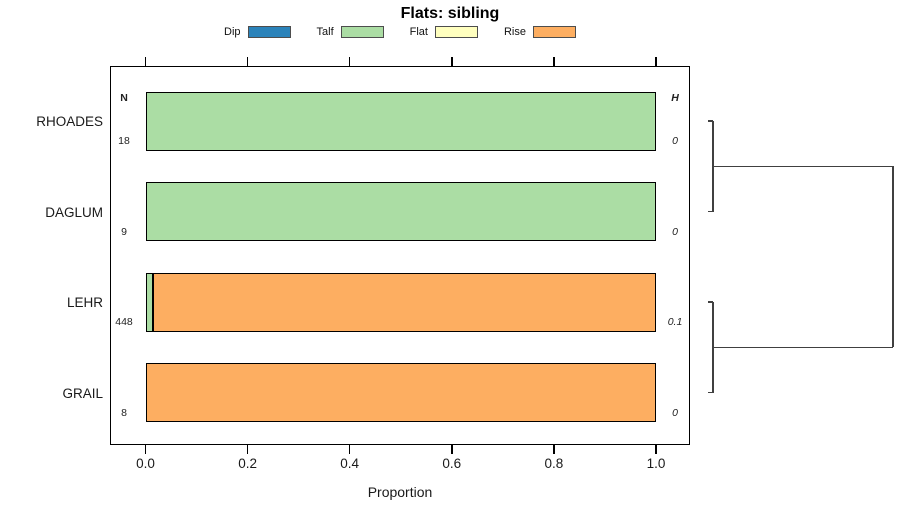 This screenshot has width=900, height=520. What do you see at coordinates (656, 463) in the screenshot?
I see `x-tick-label: 1.0` at bounding box center [656, 463].